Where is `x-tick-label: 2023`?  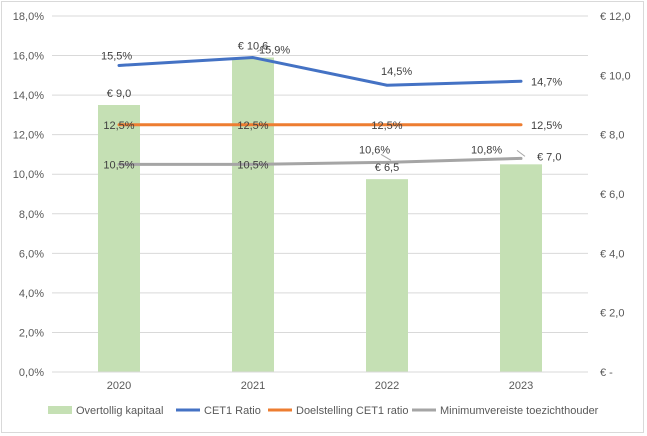
x-tick-label: 2023 is located at coordinates (521, 386).